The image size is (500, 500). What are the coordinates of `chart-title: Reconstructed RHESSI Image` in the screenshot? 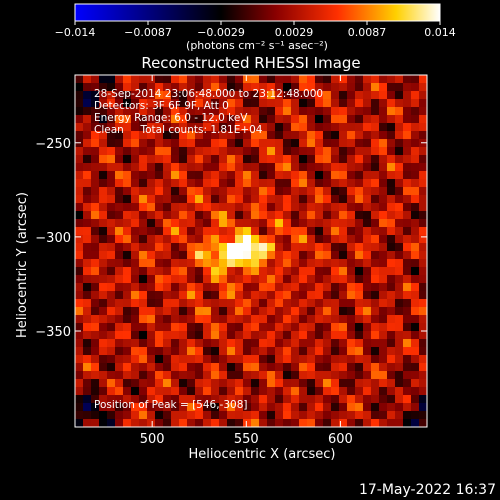 It's located at (250, 63).